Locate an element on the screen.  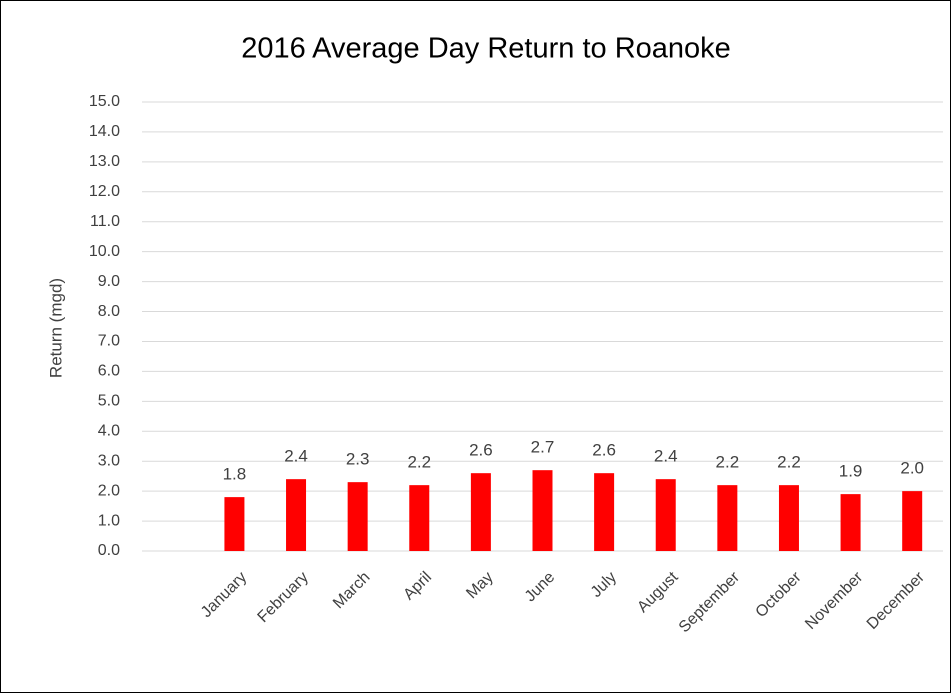
data-label: 2.0 is located at coordinates (912, 468).